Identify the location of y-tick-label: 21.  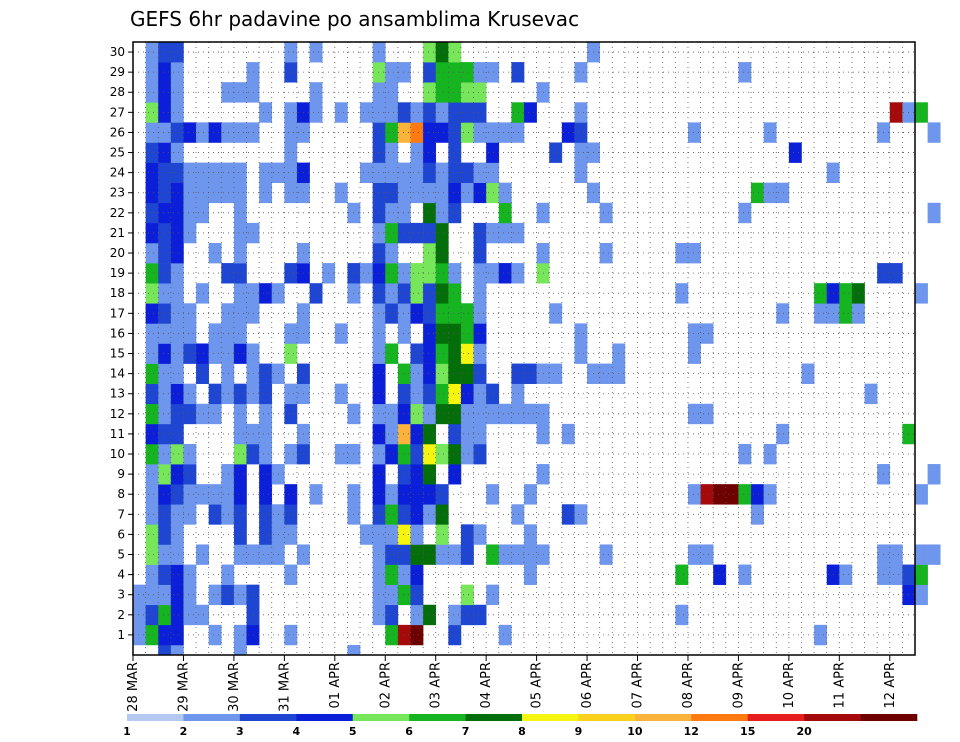
(117, 233).